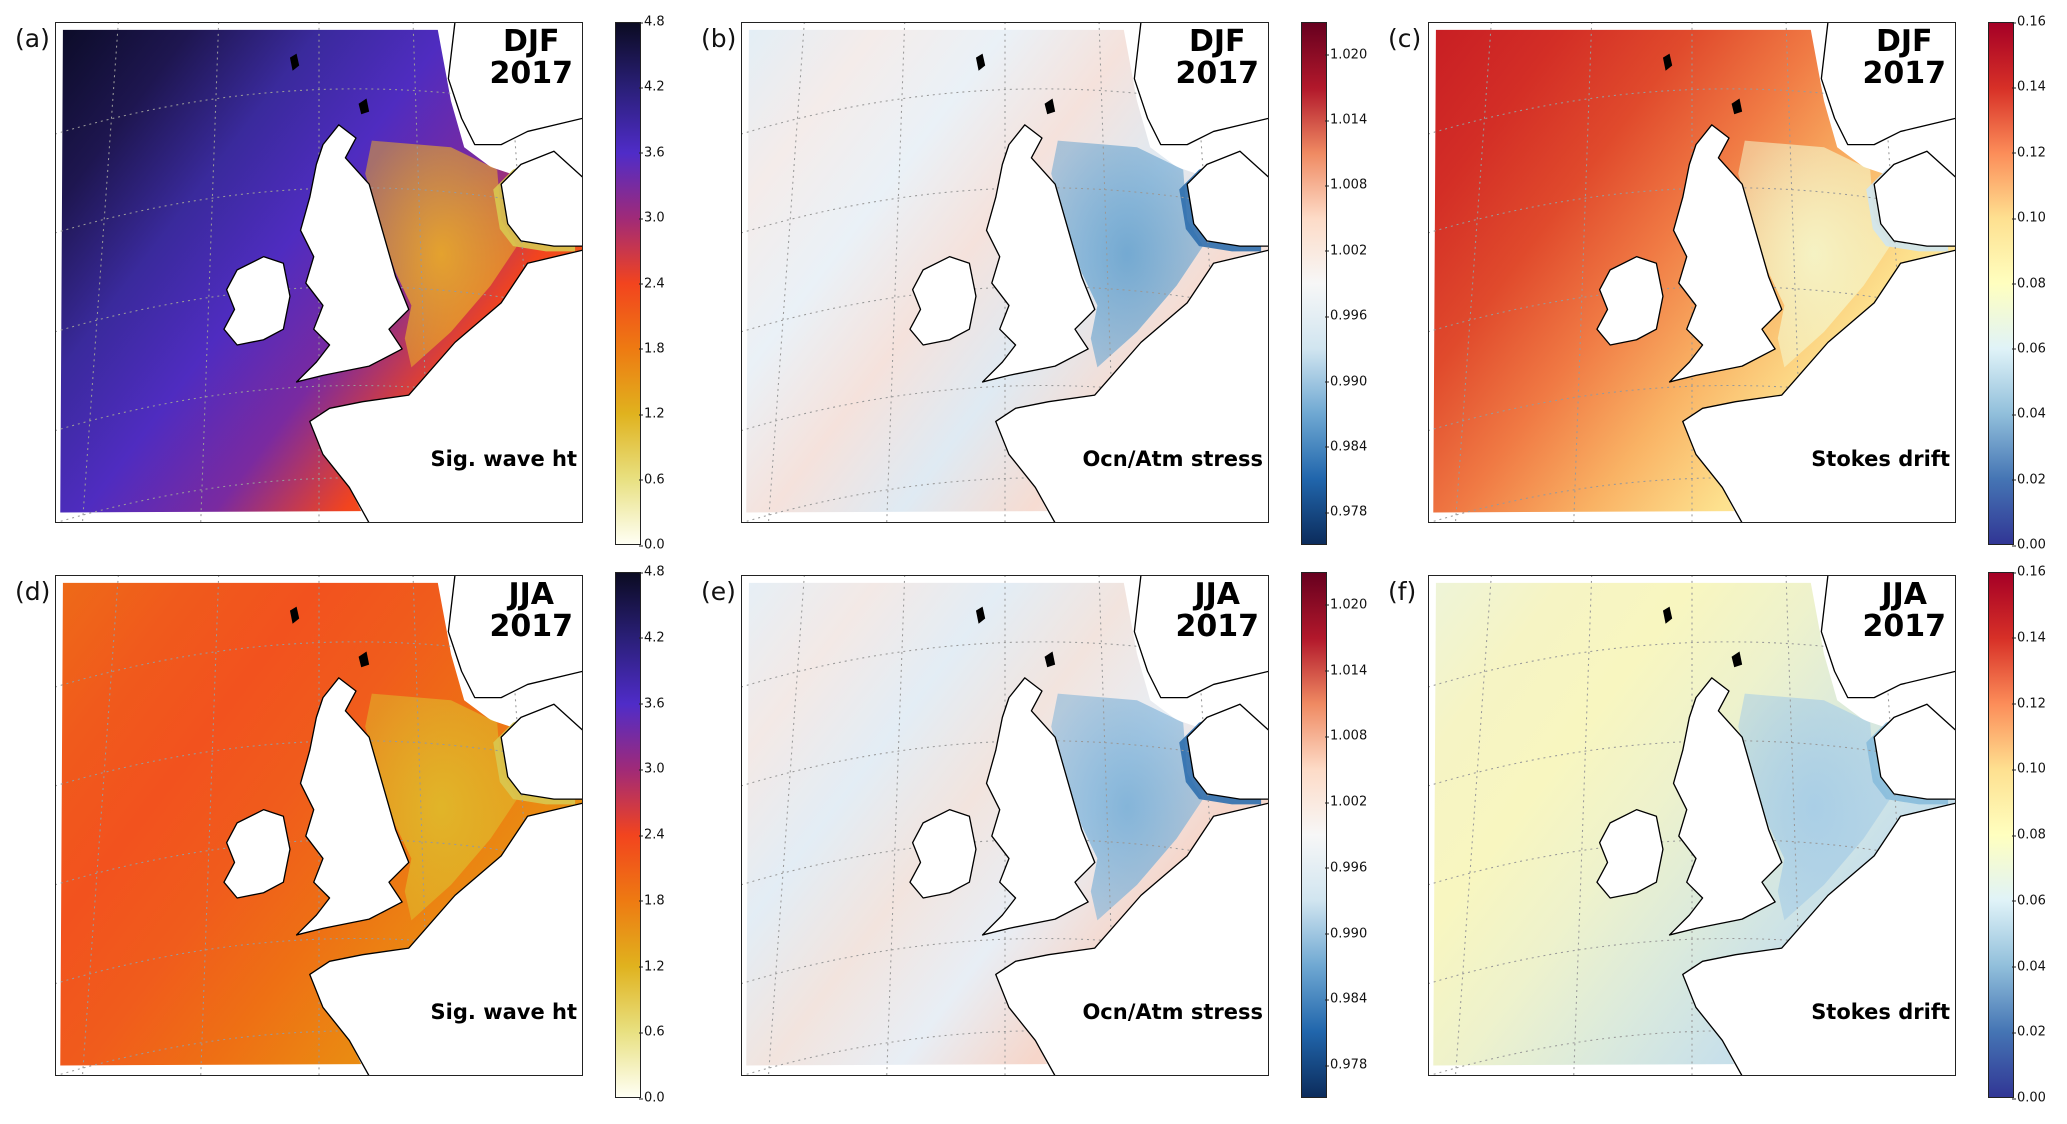 The image size is (2067, 1124). Describe the element at coordinates (640, 835) in the screenshot. I see `colorbar-d: 0.0 0.6 1.2 1.8 2.4 3.0 3.6 4.2 4.8` at that location.